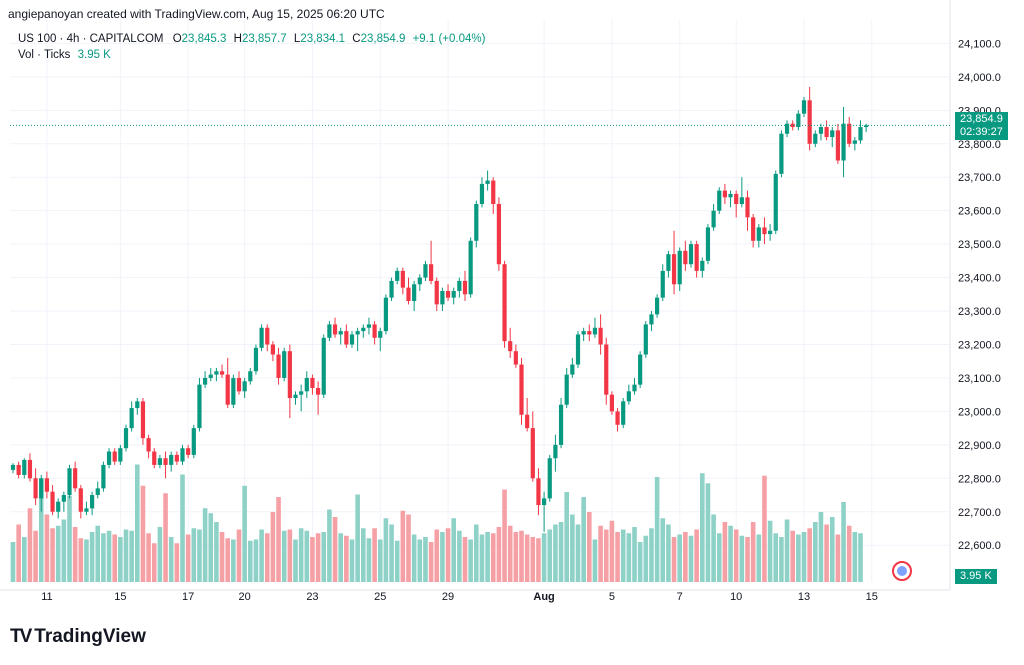 The width and height of the screenshot is (1024, 665). I want to click on x-tick-label: Aug, so click(543, 597).